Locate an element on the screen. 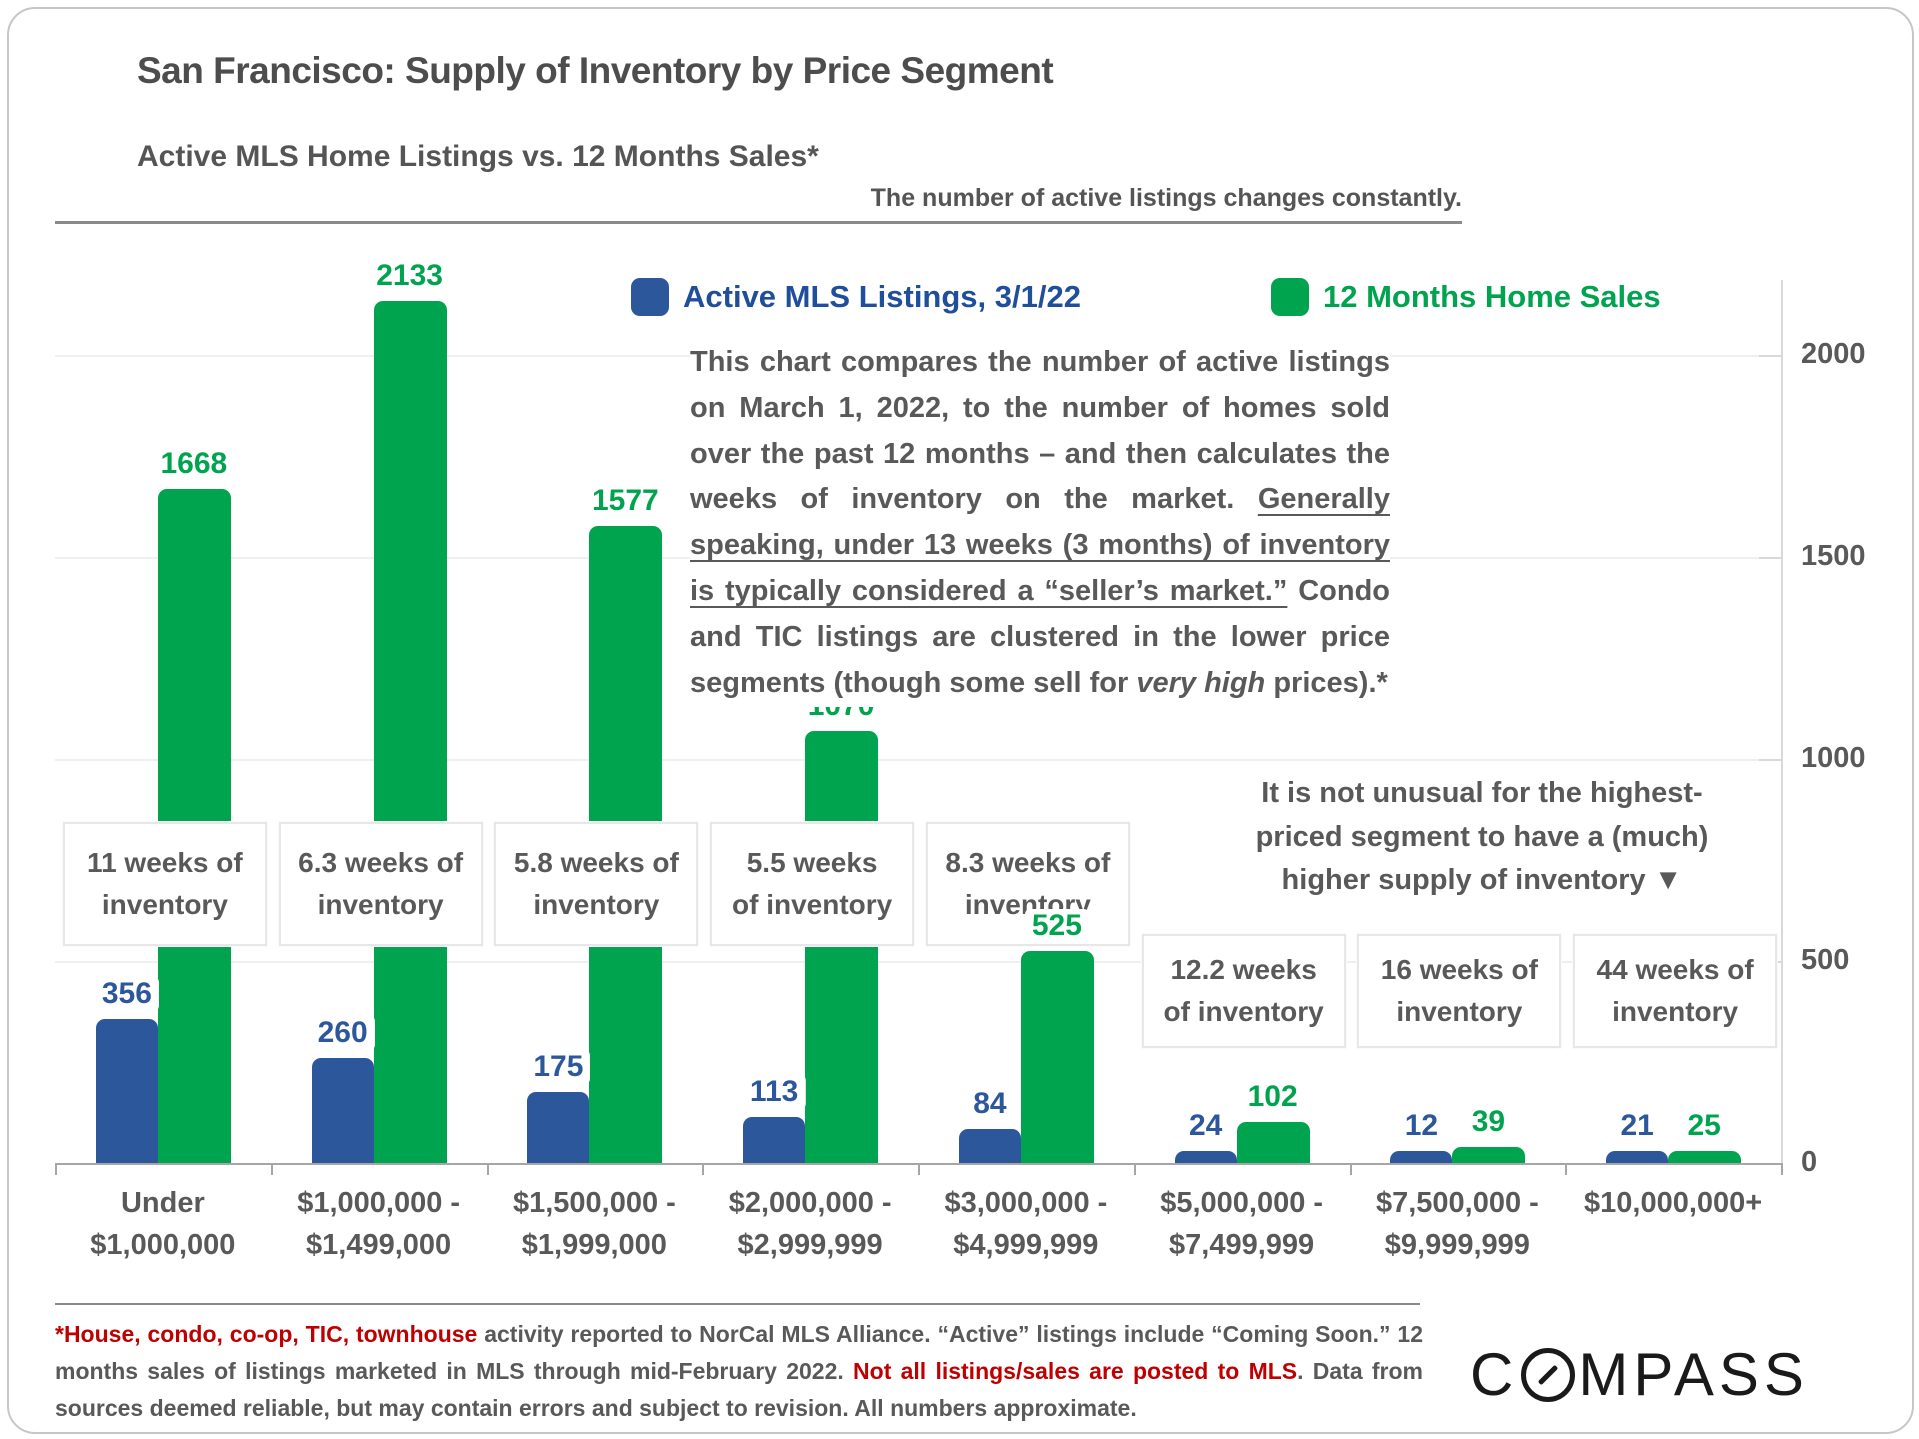 Image resolution: width=1919 pixels, height=1439 pixels. footnote-divider is located at coordinates (737, 1304).